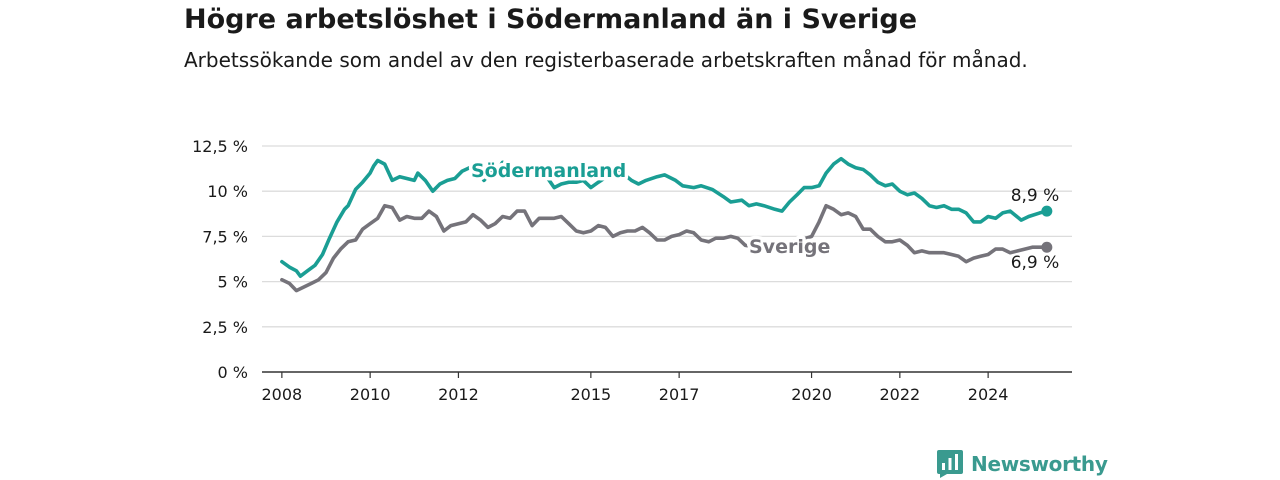  I want to click on x-tick-label: 2024, so click(988, 394).